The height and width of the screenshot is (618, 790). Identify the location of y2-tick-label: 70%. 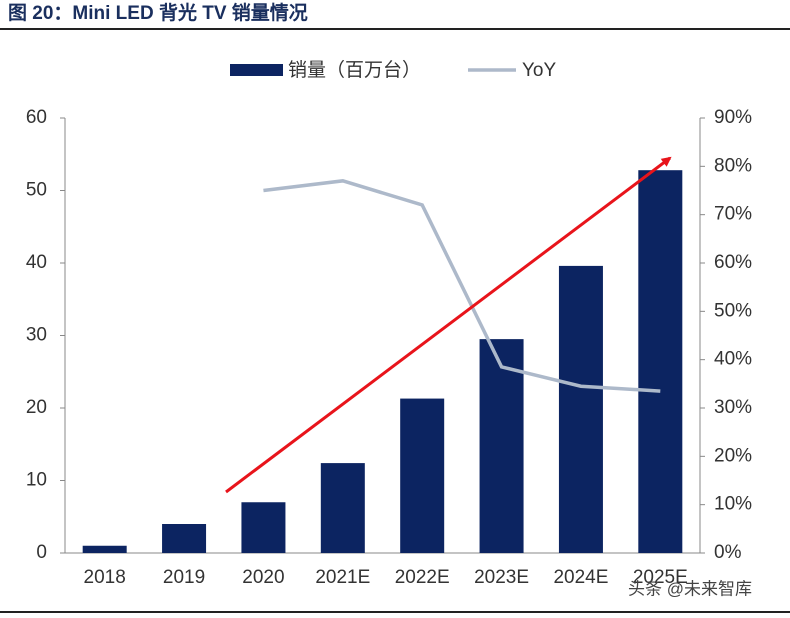
(733, 214).